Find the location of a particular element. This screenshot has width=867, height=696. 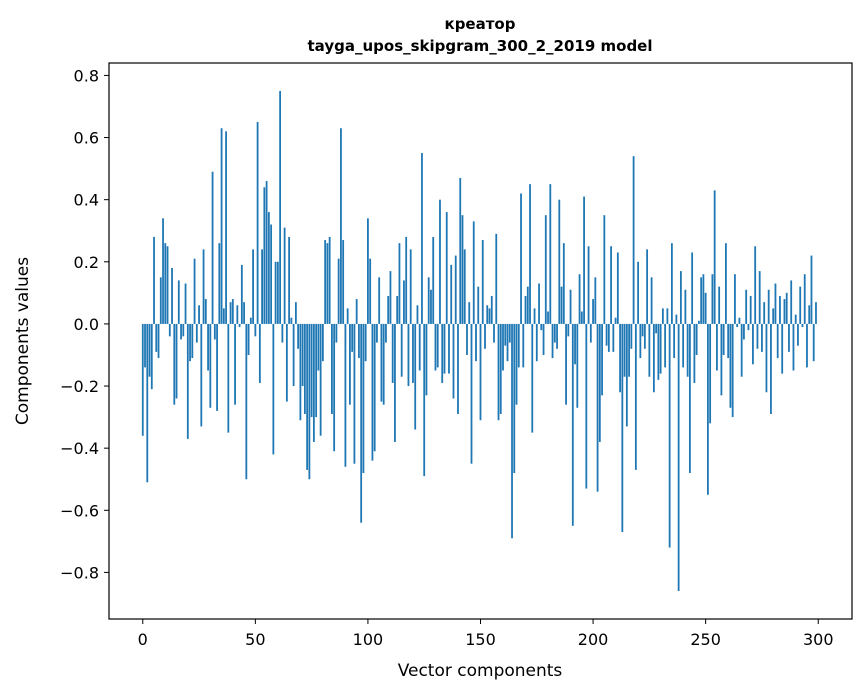

y-tick-label: −0.4 is located at coordinates (79, 448).